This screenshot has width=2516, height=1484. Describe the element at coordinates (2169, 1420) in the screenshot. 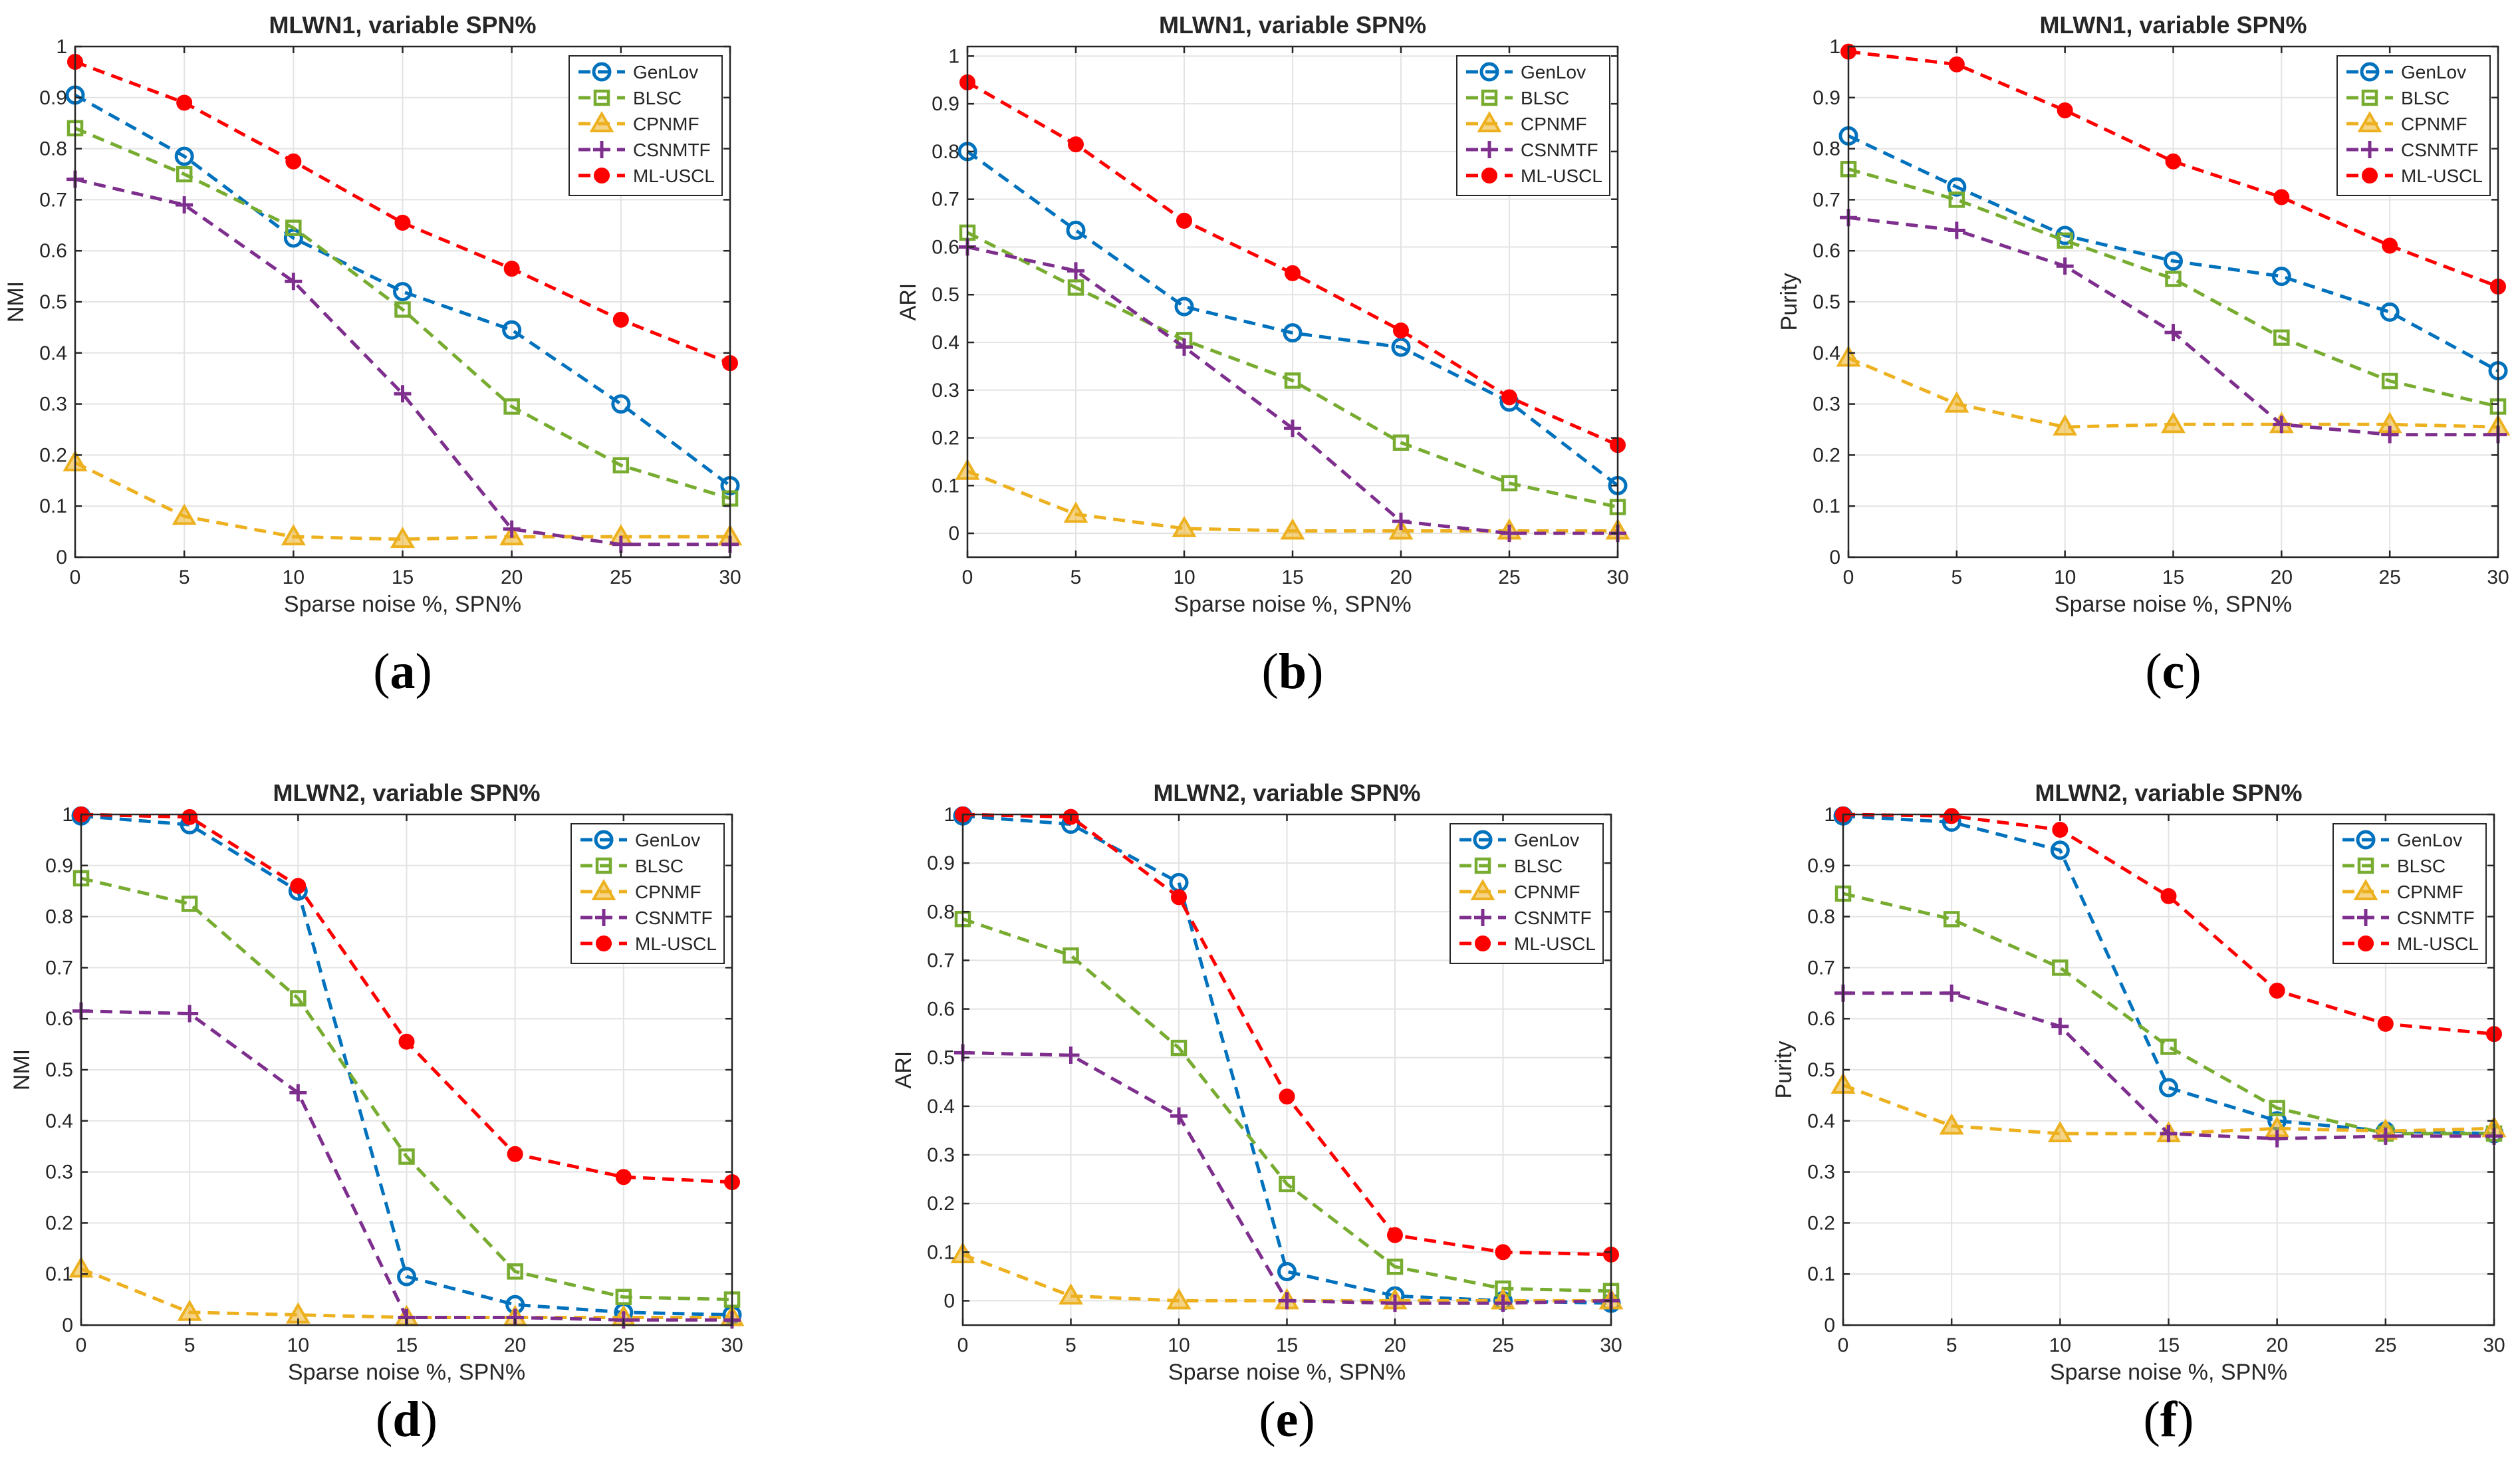

I see `panel-caption-letter: f` at that location.